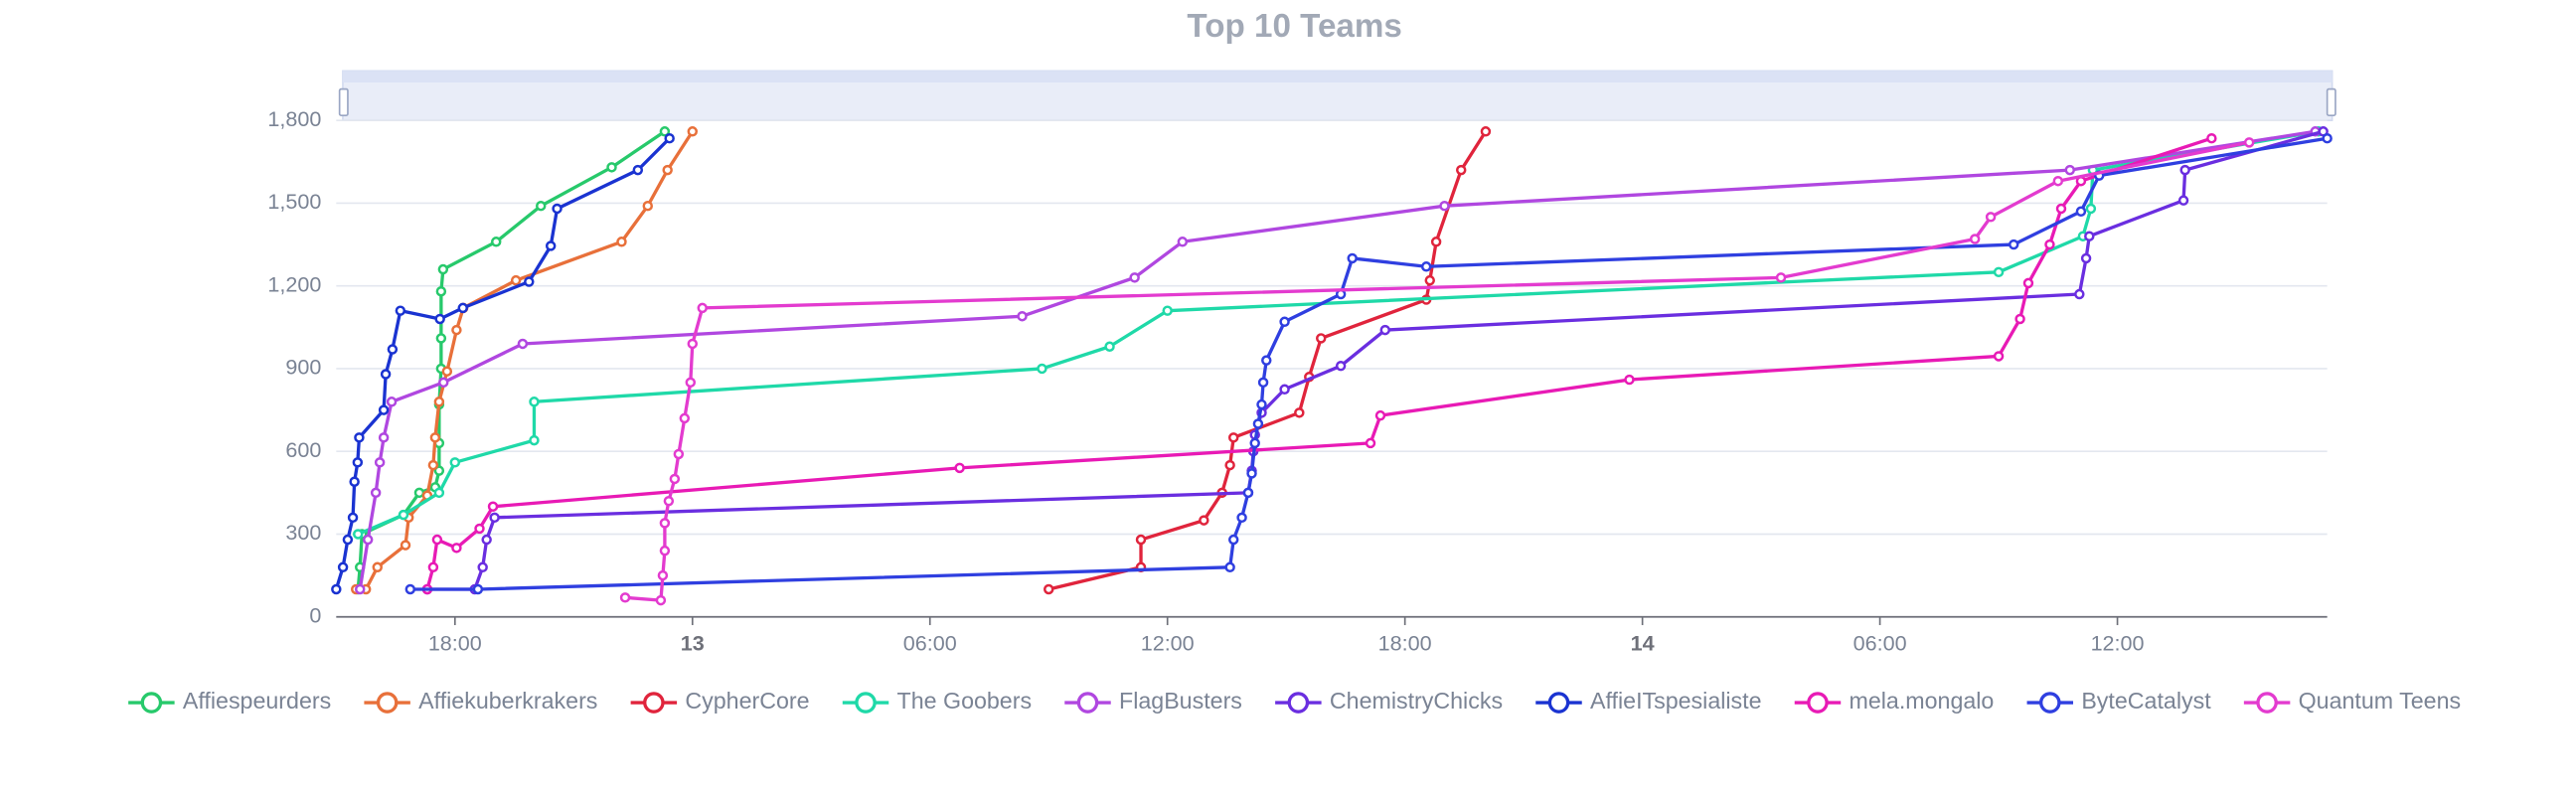 This screenshot has width=2576, height=795. I want to click on legend-item: Quantum Teens, so click(2352, 701).